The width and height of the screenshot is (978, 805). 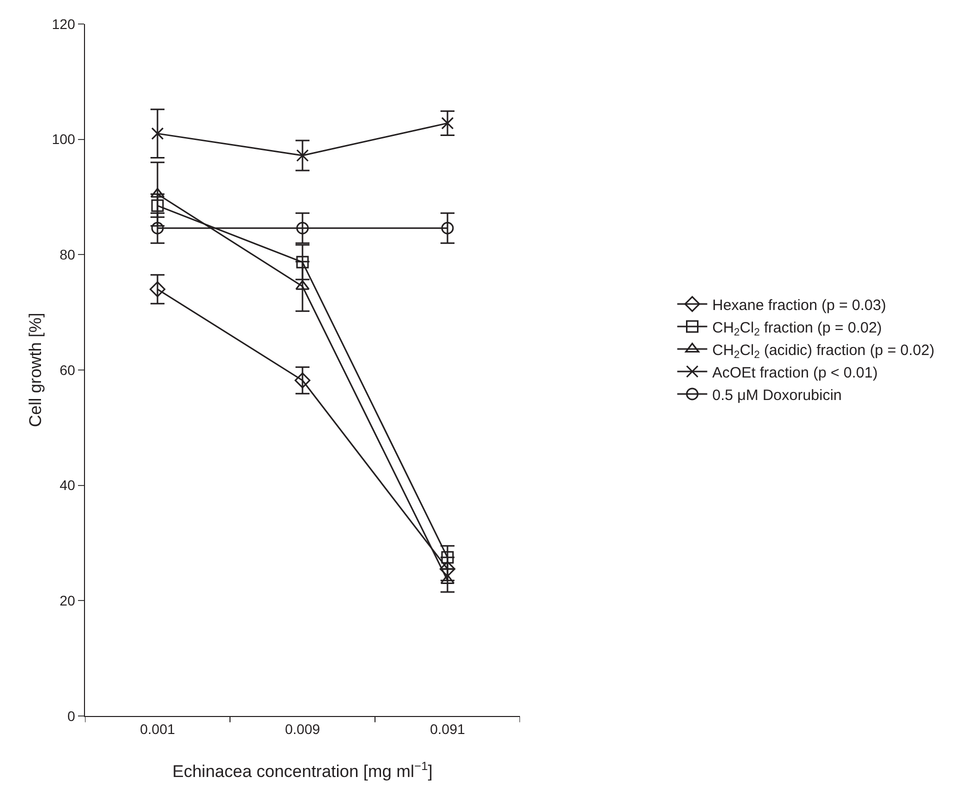 What do you see at coordinates (64, 139) in the screenshot?
I see `y-tick-label: 100` at bounding box center [64, 139].